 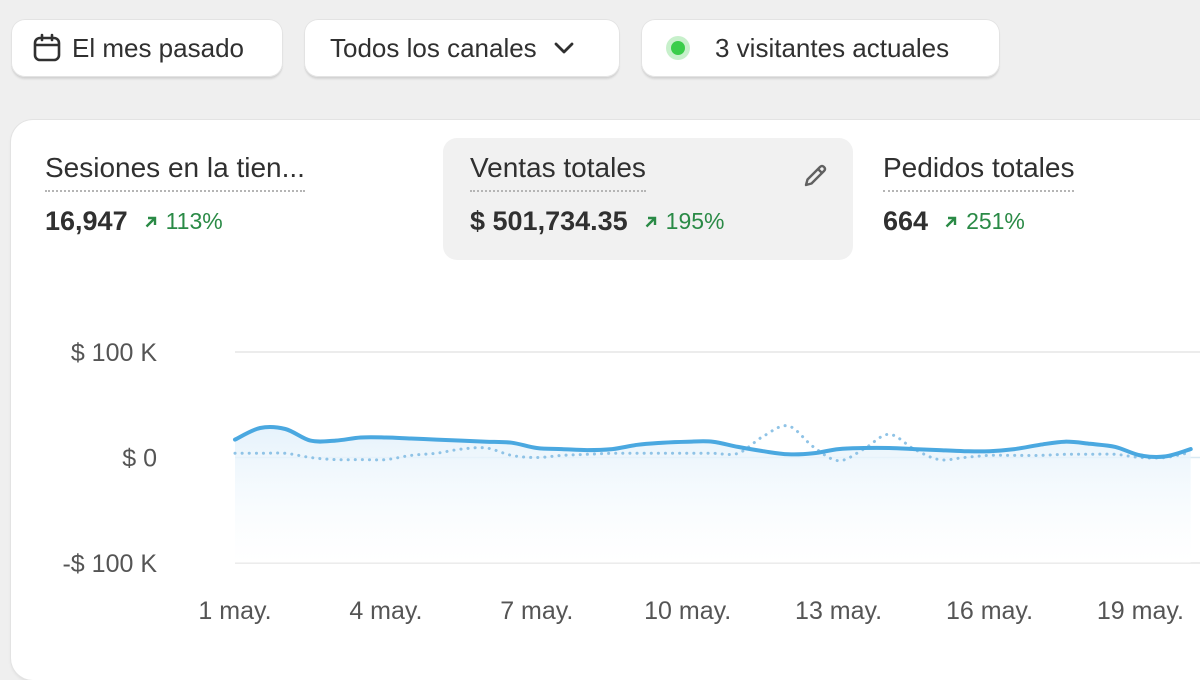 I want to click on metric-value: $ 501,734.35, so click(x=549, y=221).